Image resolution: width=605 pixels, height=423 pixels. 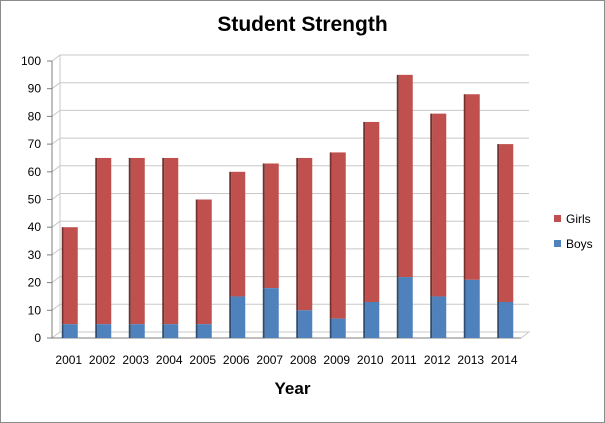 What do you see at coordinates (35, 255) in the screenshot?
I see `y-tick-label: 30` at bounding box center [35, 255].